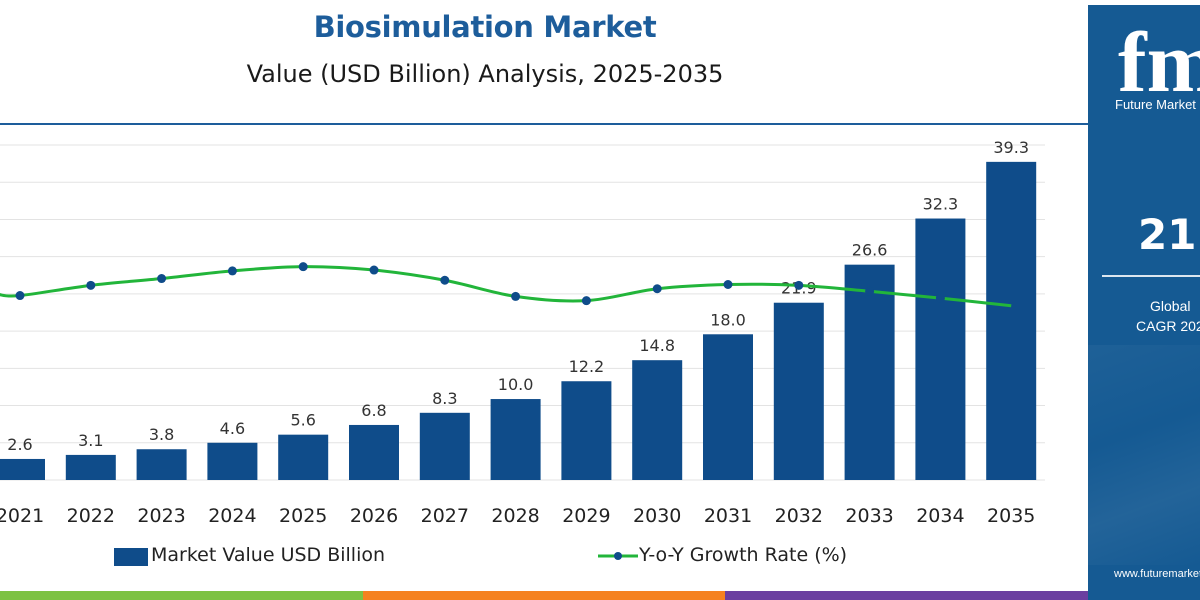  I want to click on cagr-label-period: CAGR 2025-2035, so click(1168, 326).